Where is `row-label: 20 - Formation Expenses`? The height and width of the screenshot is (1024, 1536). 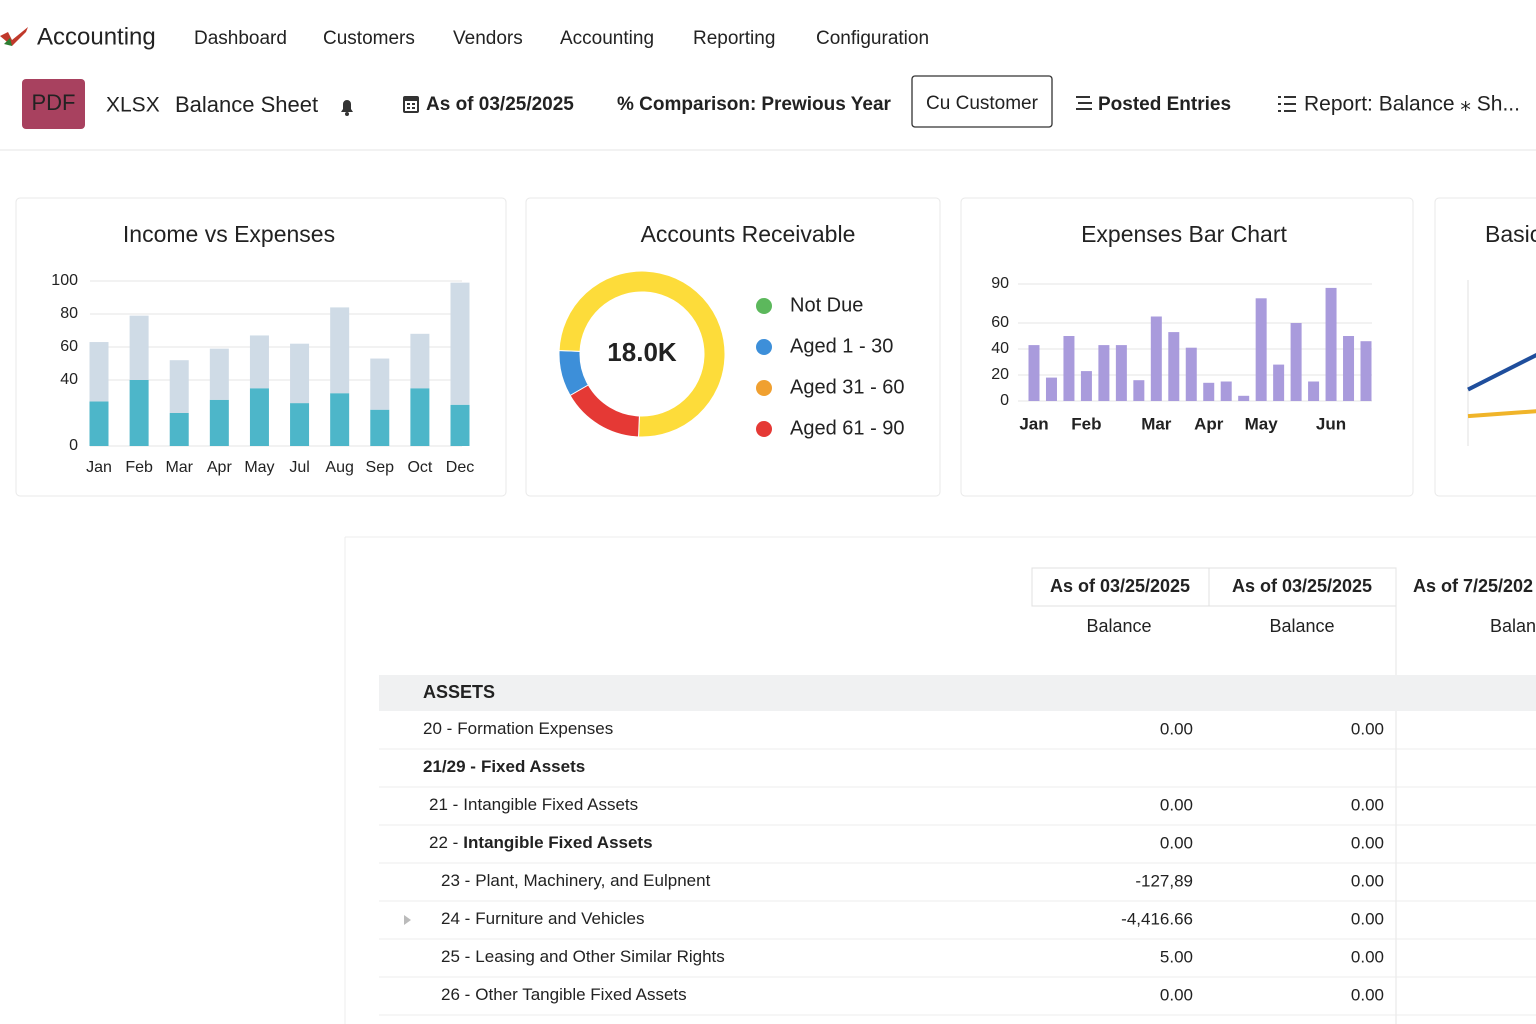 row-label: 20 - Formation Expenses is located at coordinates (518, 728).